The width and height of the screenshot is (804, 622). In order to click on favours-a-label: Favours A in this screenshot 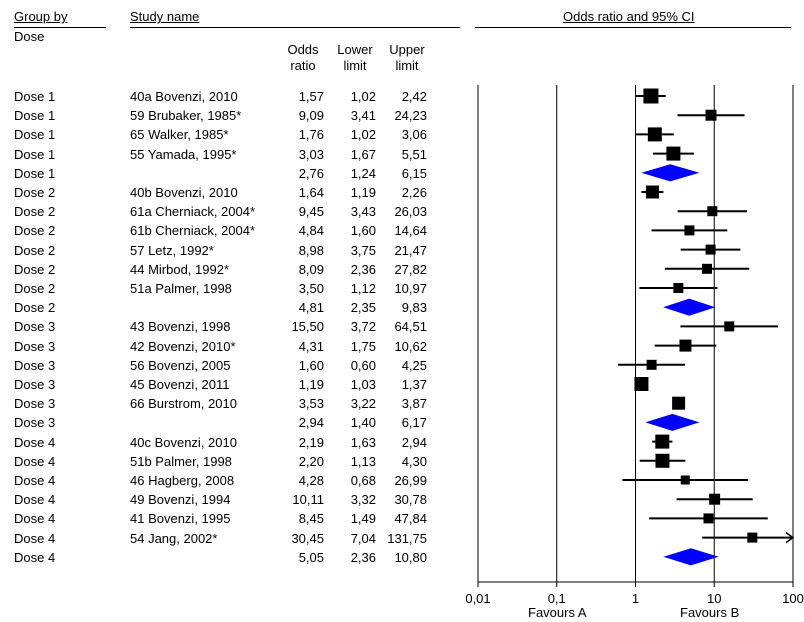, I will do `click(557, 612)`.